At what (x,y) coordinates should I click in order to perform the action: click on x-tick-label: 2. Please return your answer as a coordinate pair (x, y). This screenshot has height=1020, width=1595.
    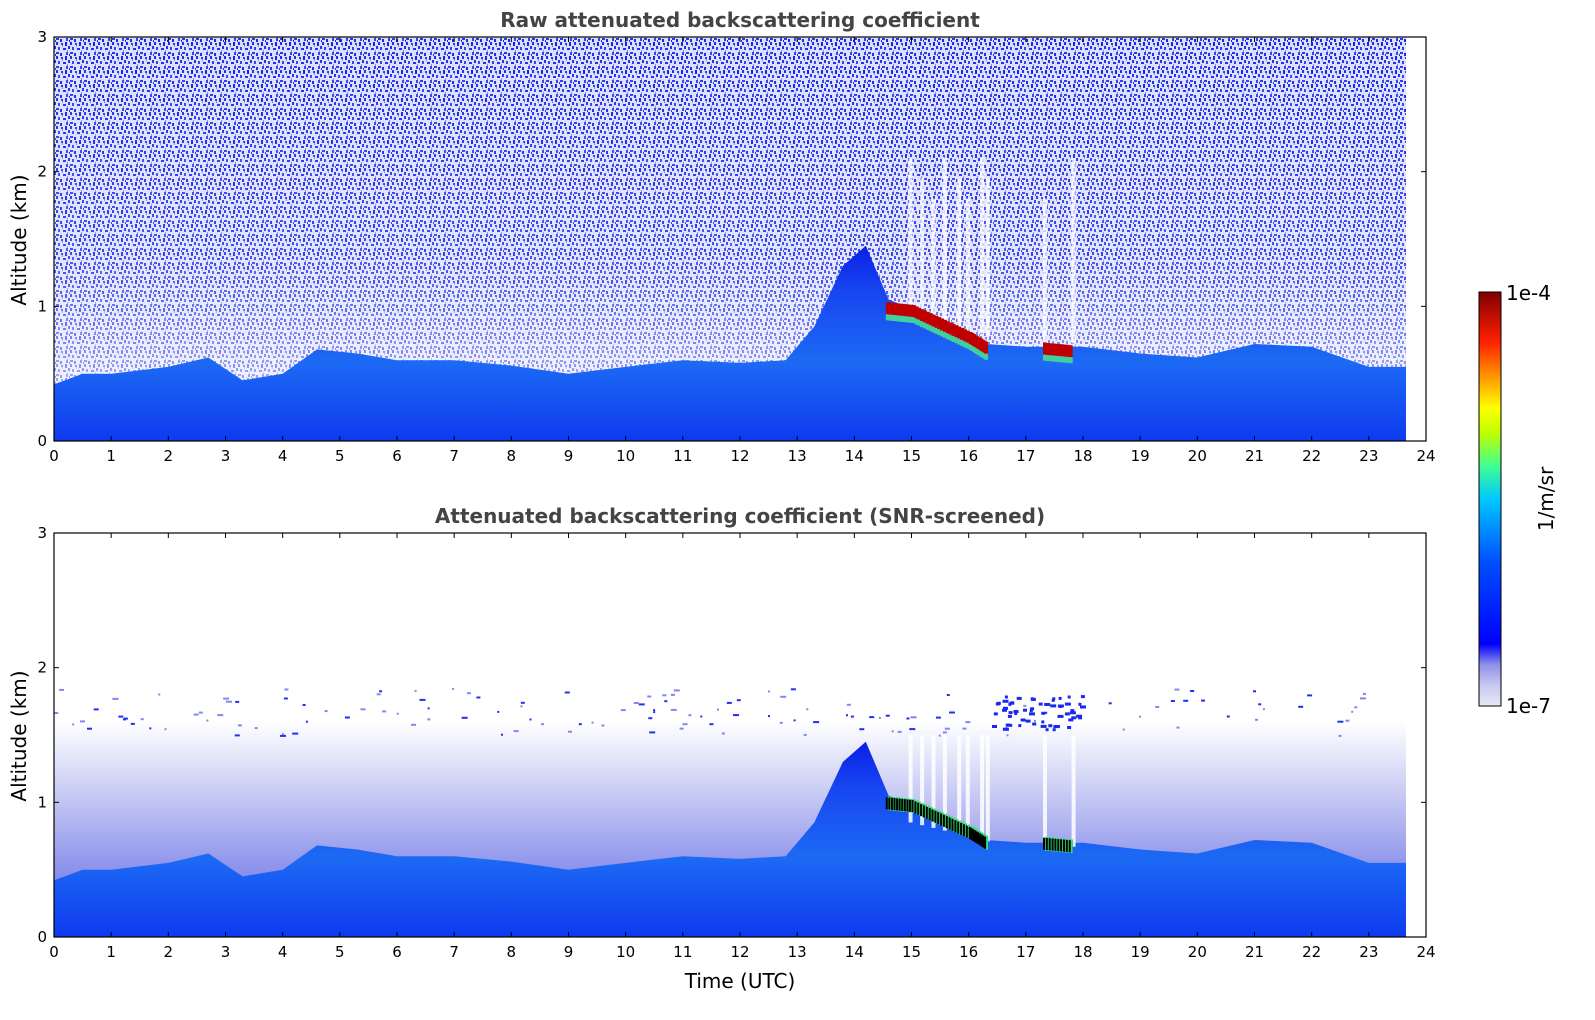
    Looking at the image, I should click on (169, 952).